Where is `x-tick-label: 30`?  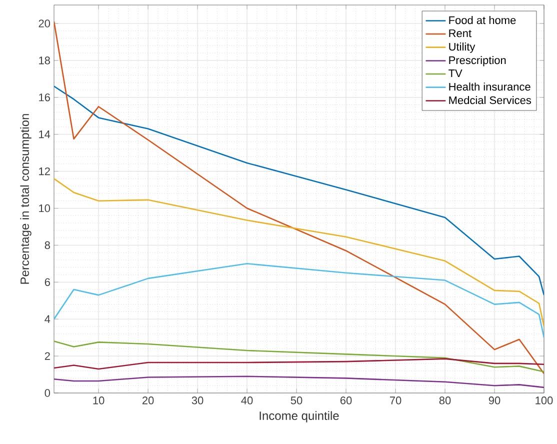 x-tick-label: 30 is located at coordinates (198, 400).